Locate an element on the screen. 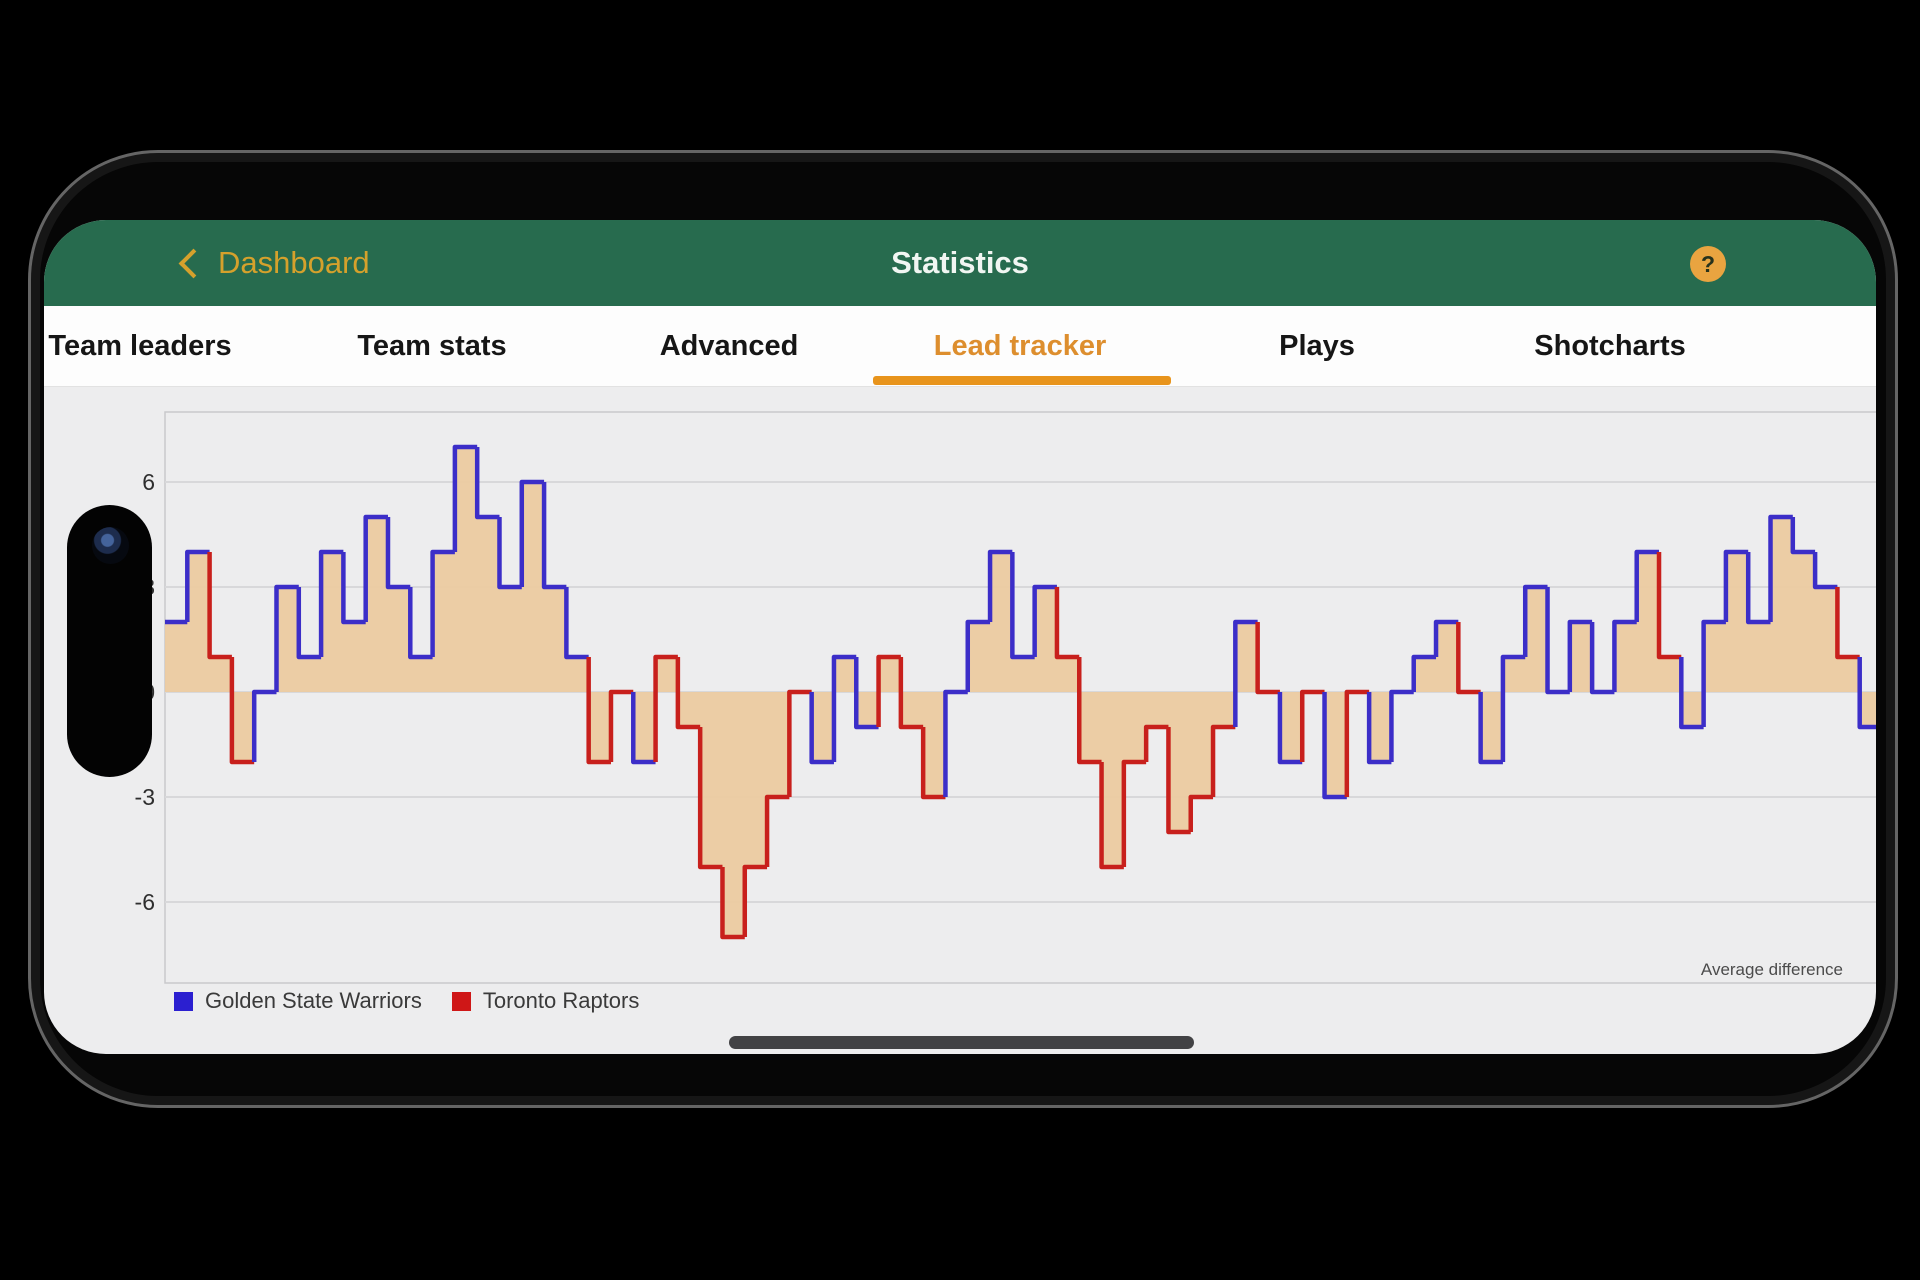 Image resolution: width=1920 pixels, height=1280 pixels. question-mark-icon: ? is located at coordinates (1708, 263).